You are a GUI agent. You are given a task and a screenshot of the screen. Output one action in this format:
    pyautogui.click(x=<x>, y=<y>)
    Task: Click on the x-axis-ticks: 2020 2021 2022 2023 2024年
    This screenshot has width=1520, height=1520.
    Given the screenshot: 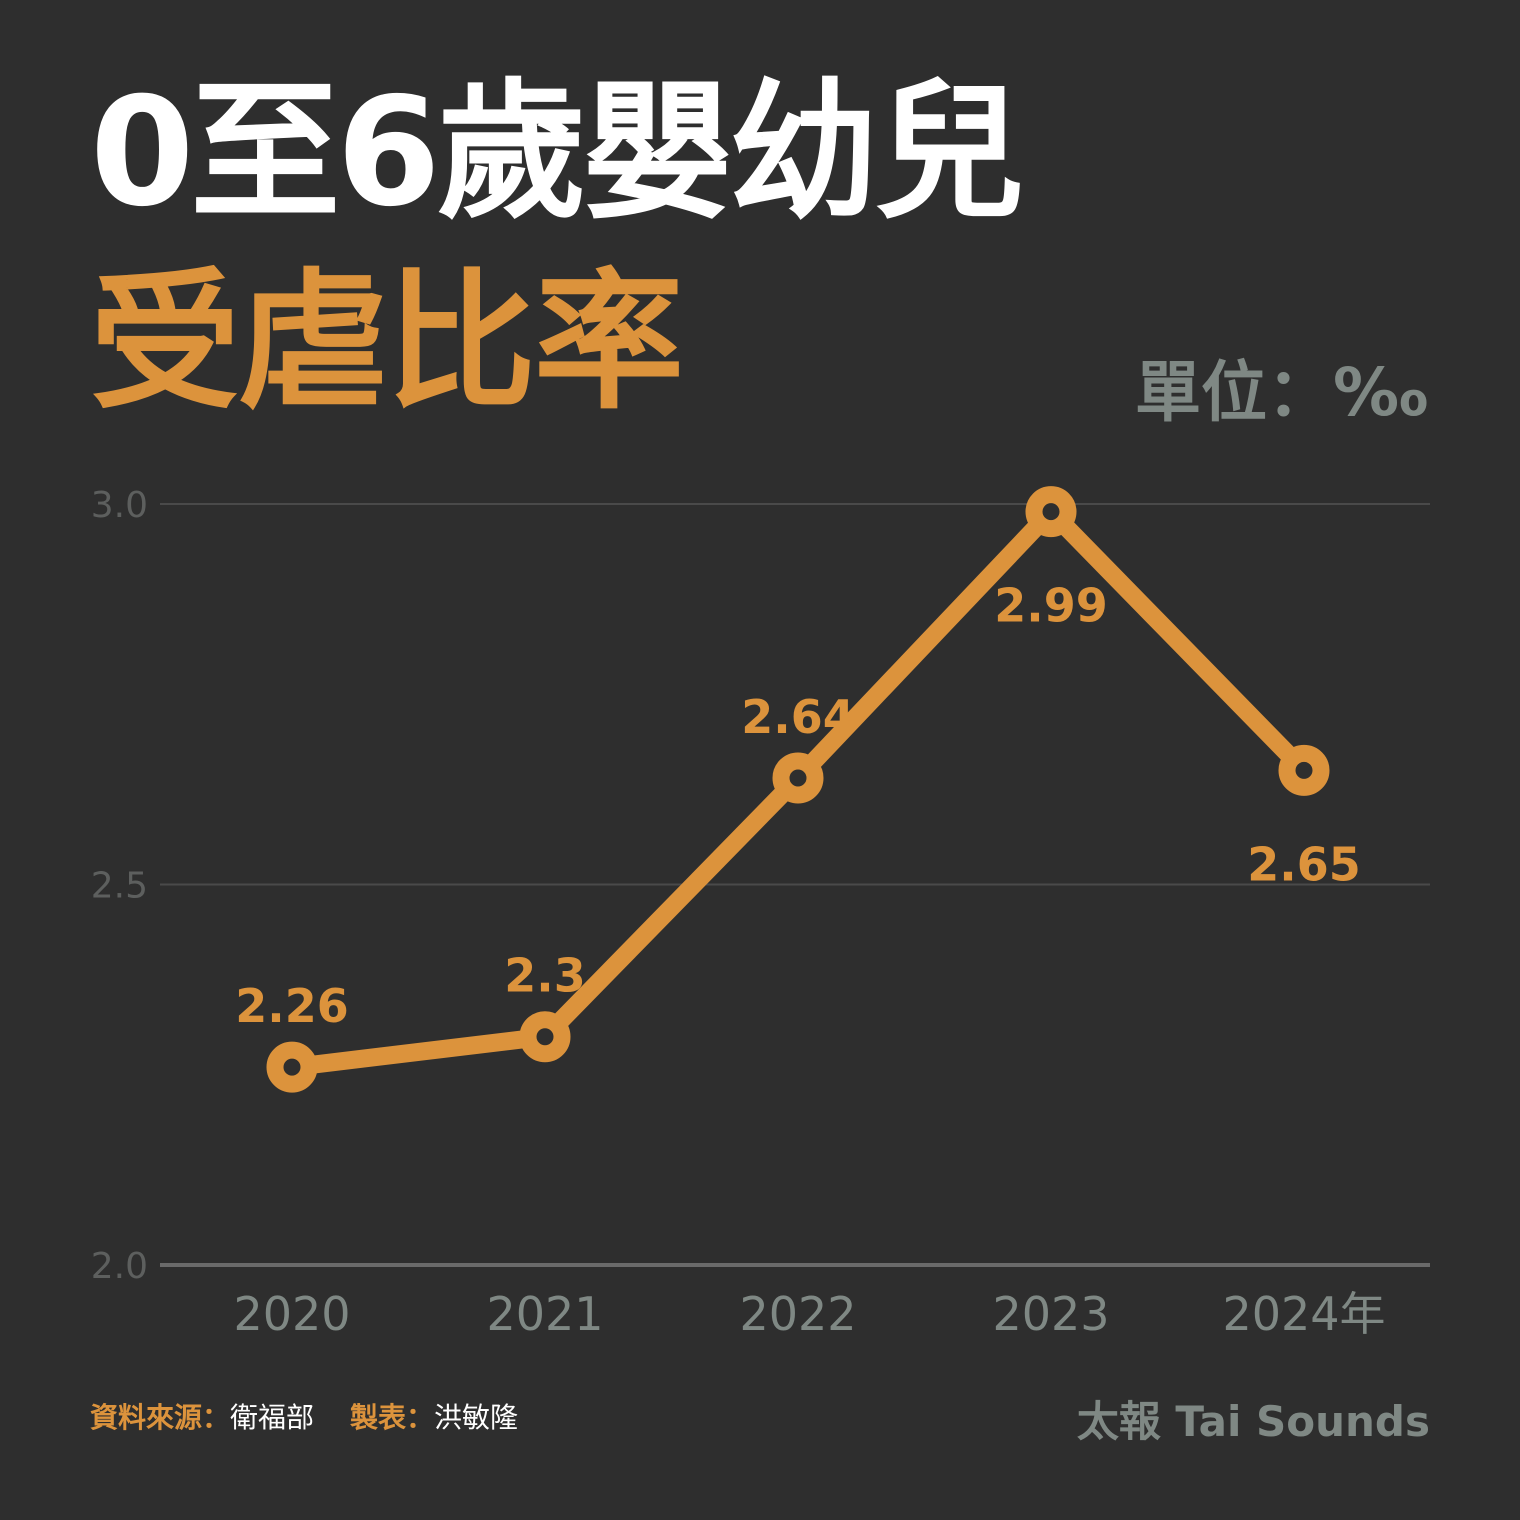 What is the action you would take?
    pyautogui.click(x=809, y=1314)
    